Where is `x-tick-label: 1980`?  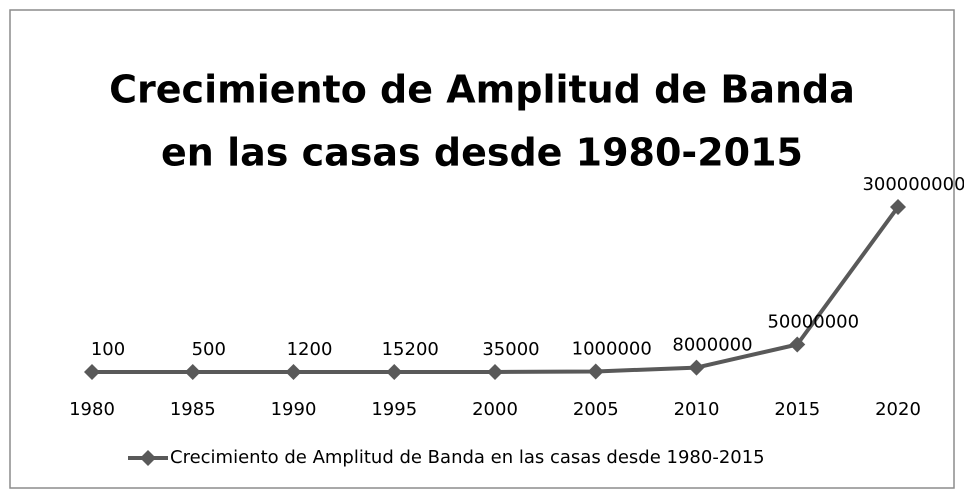
x-tick-label: 1980 is located at coordinates (92, 409).